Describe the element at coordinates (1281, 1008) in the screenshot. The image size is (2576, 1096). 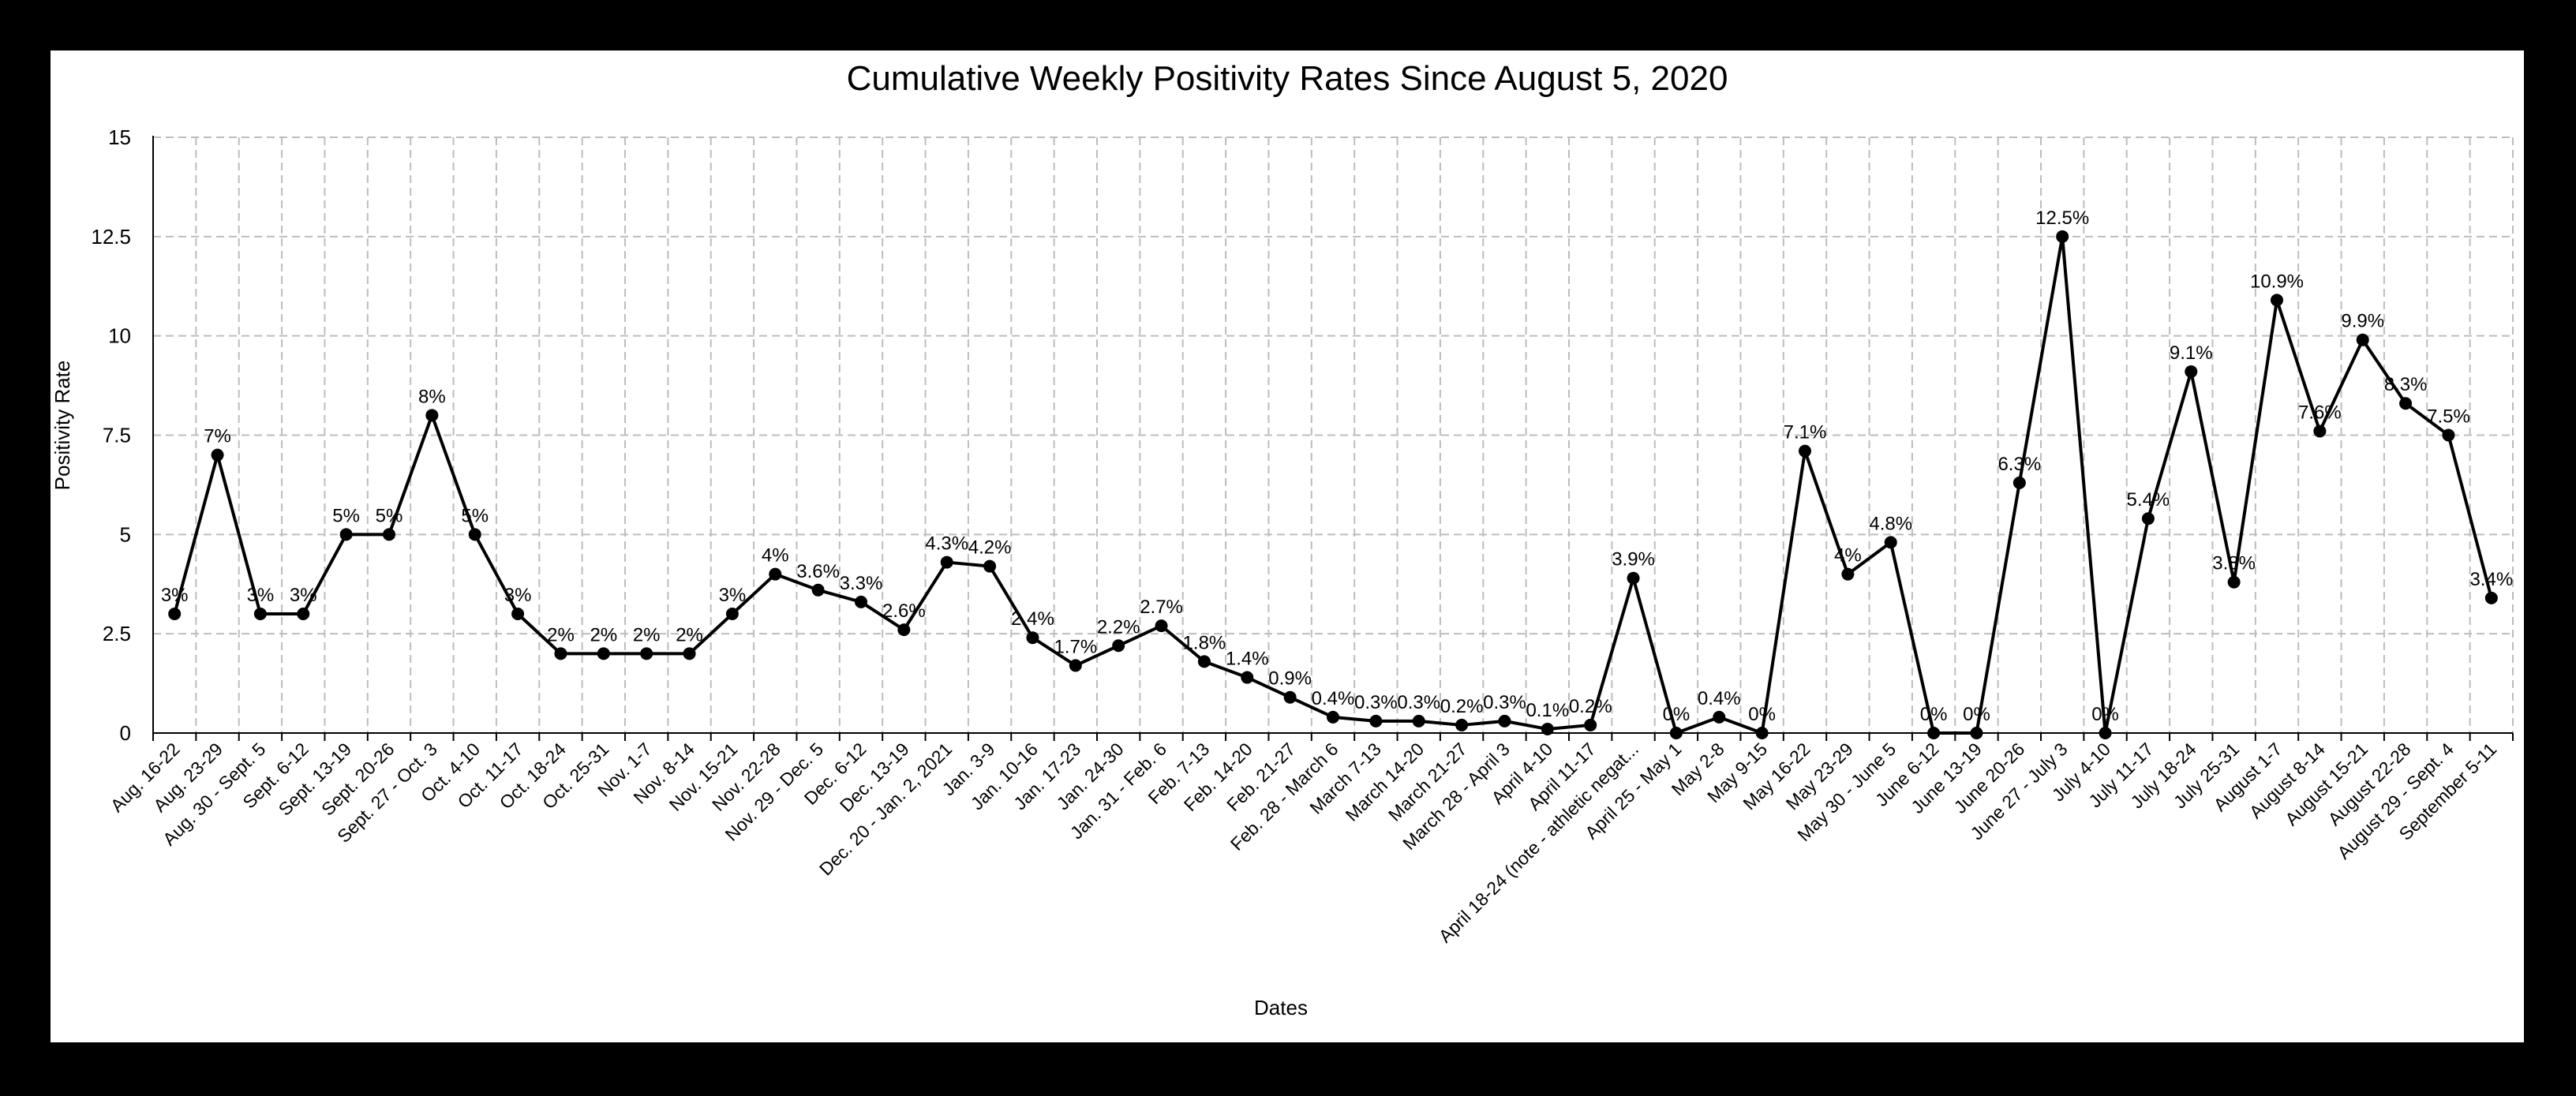
I see `x-axis-label: Dates` at that location.